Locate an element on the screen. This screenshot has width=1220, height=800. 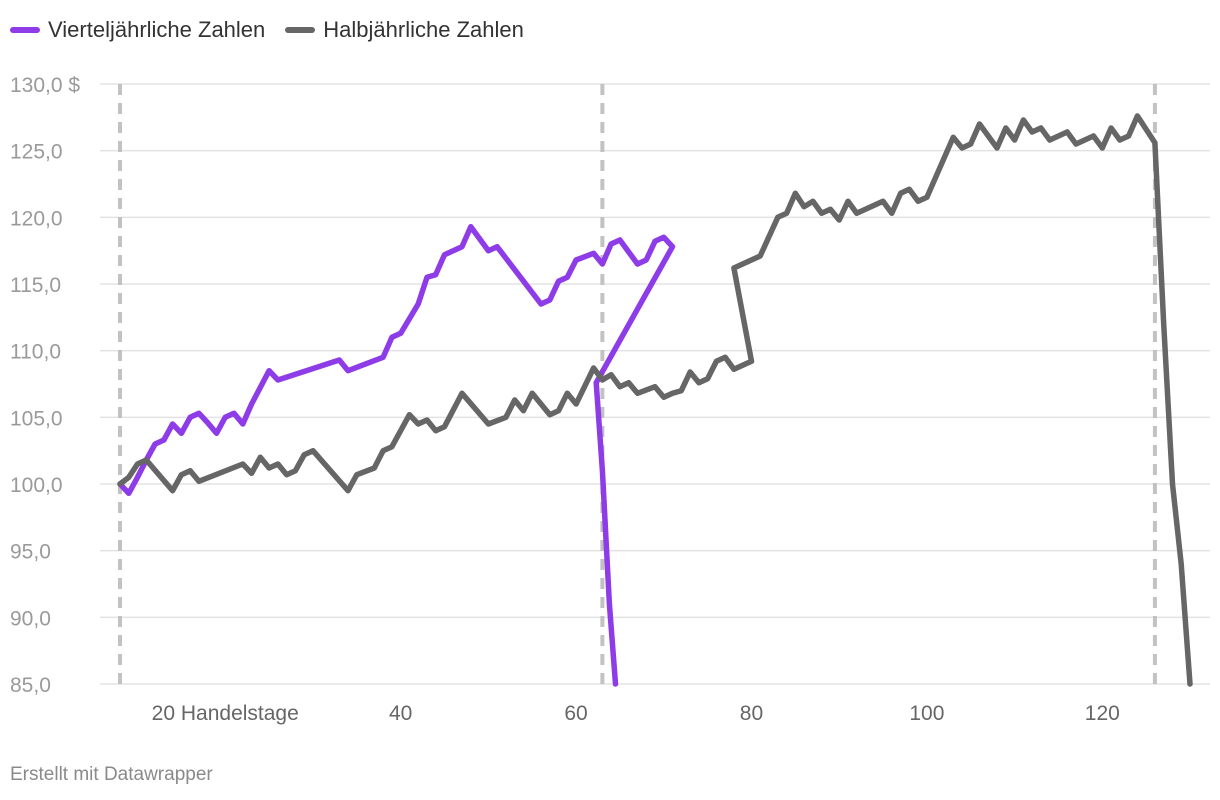
y-tick-label: 90,0 is located at coordinates (30, 618).